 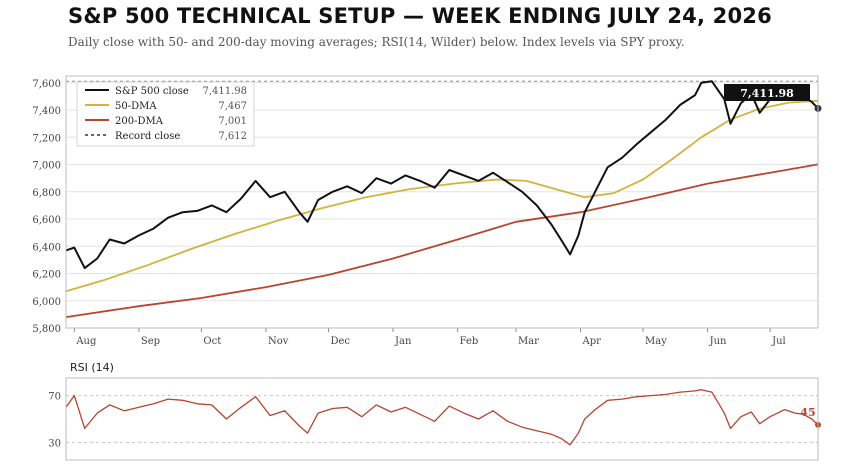 What do you see at coordinates (340, 341) in the screenshot?
I see `price-x-tick-label: Dec` at bounding box center [340, 341].